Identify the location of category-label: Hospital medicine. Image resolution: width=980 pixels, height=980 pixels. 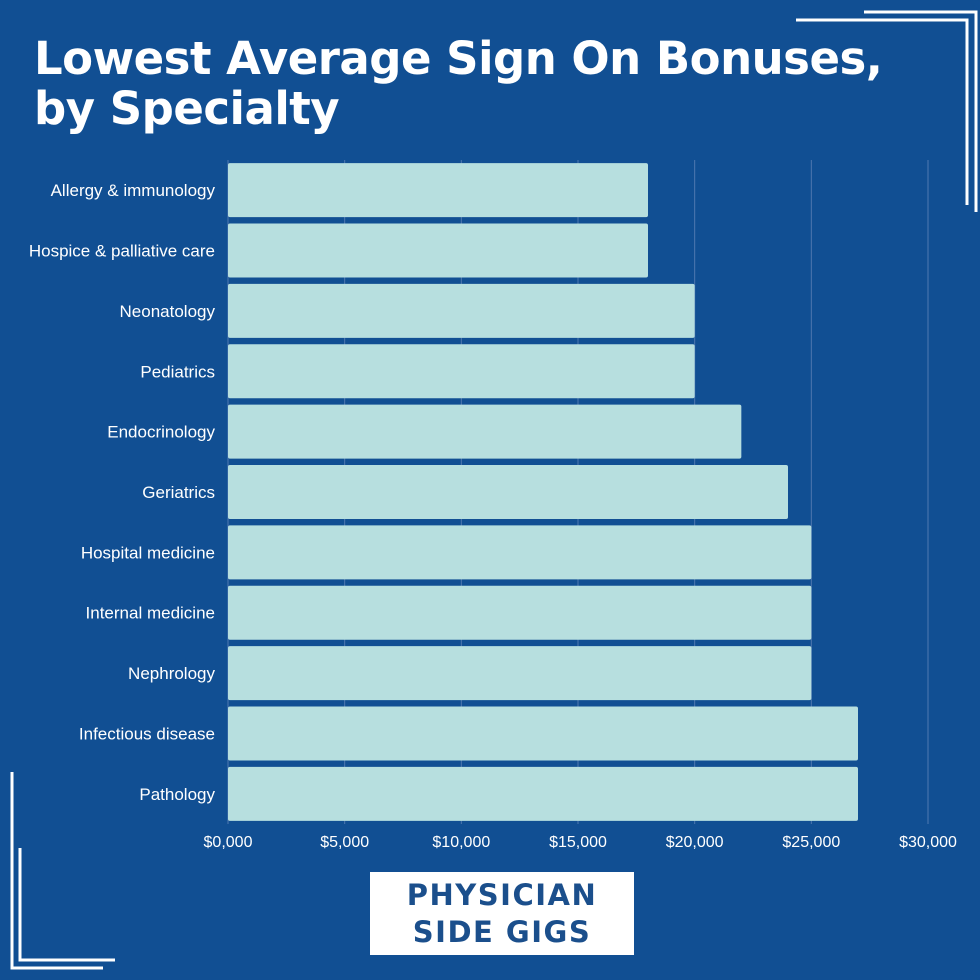
(148, 552).